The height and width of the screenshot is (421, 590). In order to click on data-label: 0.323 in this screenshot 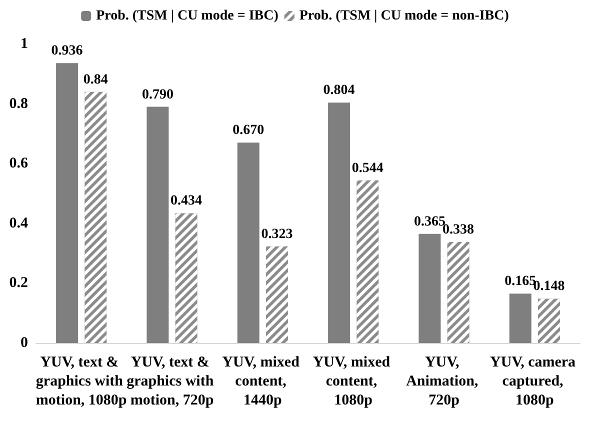, I will do `click(277, 234)`.